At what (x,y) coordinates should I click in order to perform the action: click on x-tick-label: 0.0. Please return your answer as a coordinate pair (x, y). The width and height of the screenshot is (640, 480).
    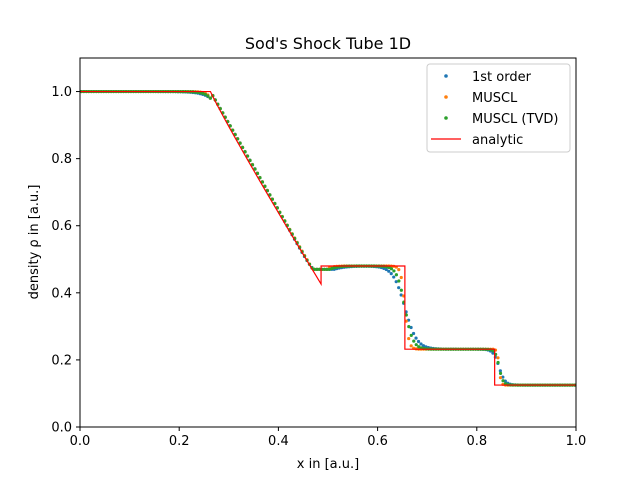
    Looking at the image, I should click on (80, 441).